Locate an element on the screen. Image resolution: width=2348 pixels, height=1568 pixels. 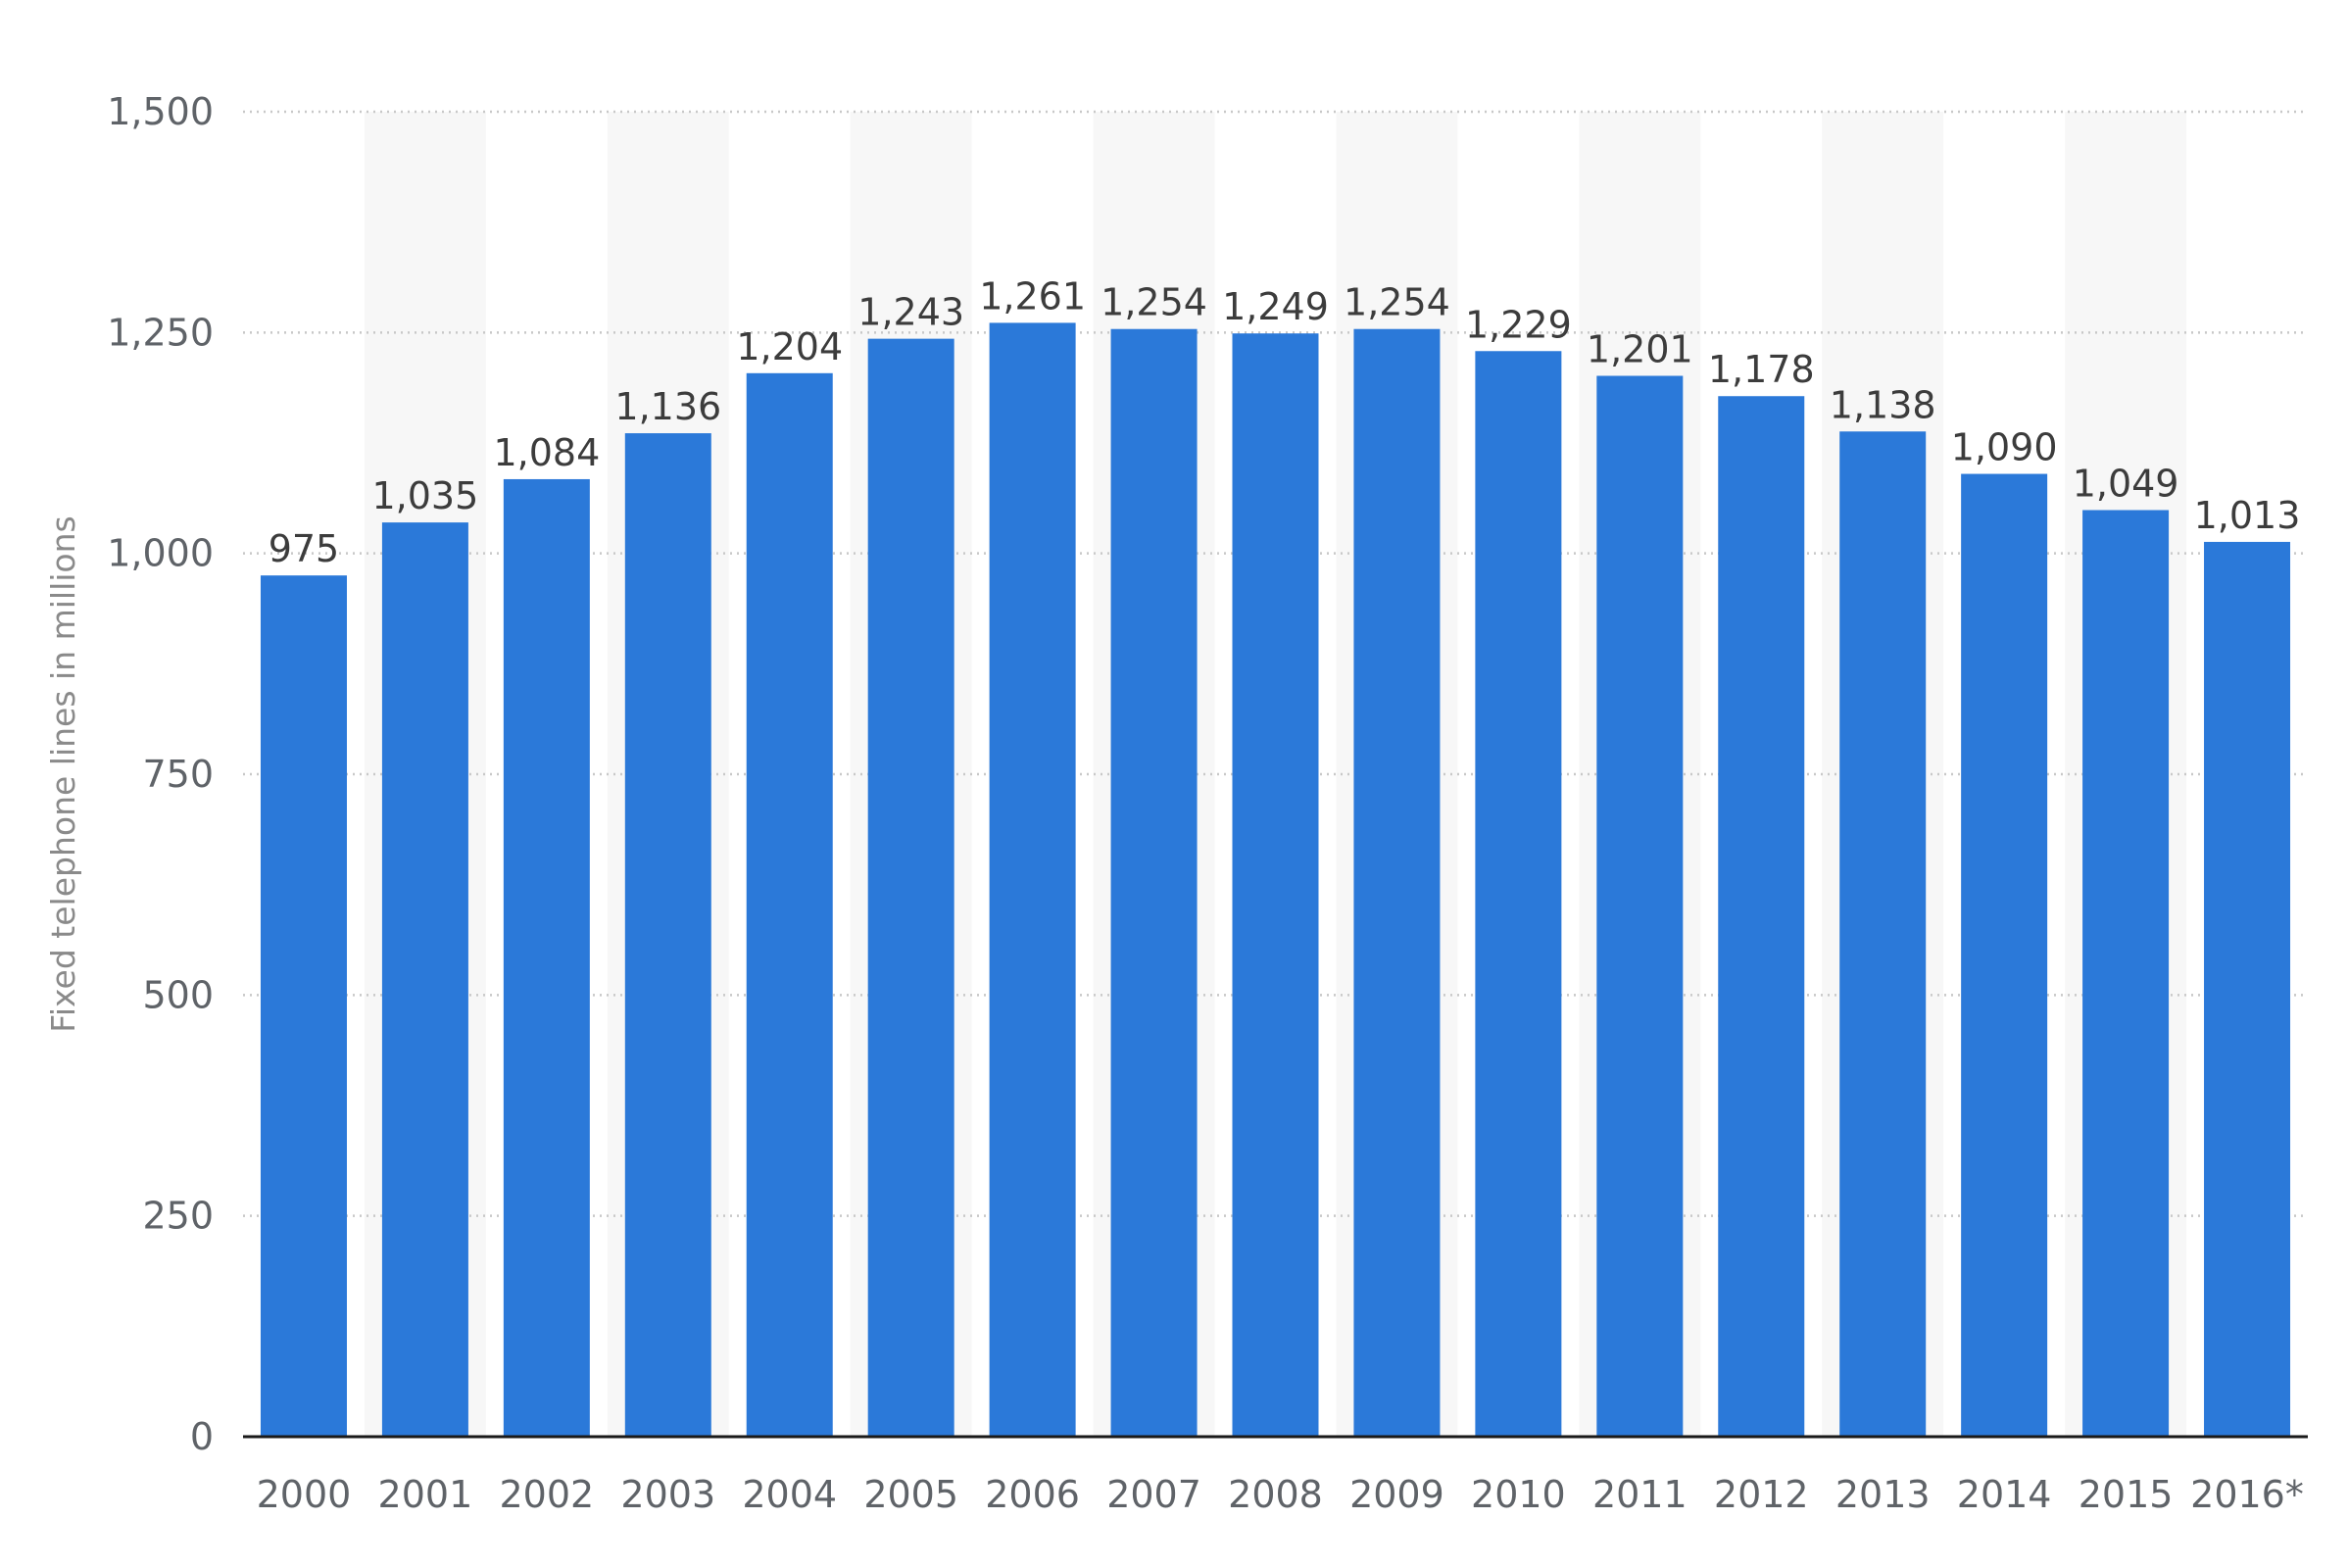
x-tick-label: 2000 is located at coordinates (304, 1494).